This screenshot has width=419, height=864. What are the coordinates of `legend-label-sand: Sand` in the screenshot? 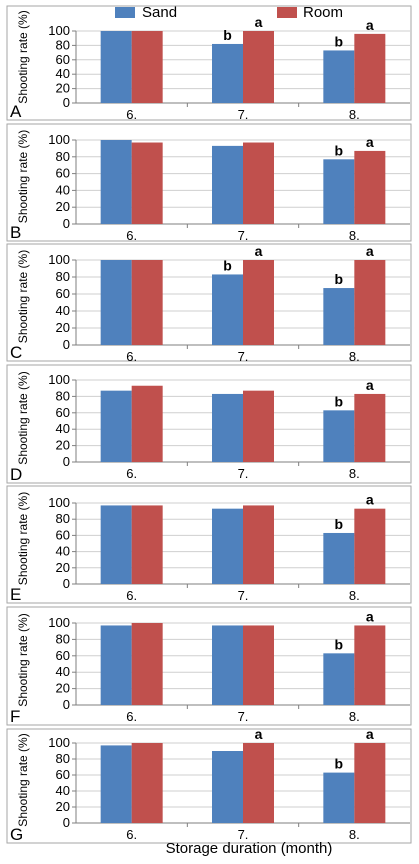 It's located at (159, 12).